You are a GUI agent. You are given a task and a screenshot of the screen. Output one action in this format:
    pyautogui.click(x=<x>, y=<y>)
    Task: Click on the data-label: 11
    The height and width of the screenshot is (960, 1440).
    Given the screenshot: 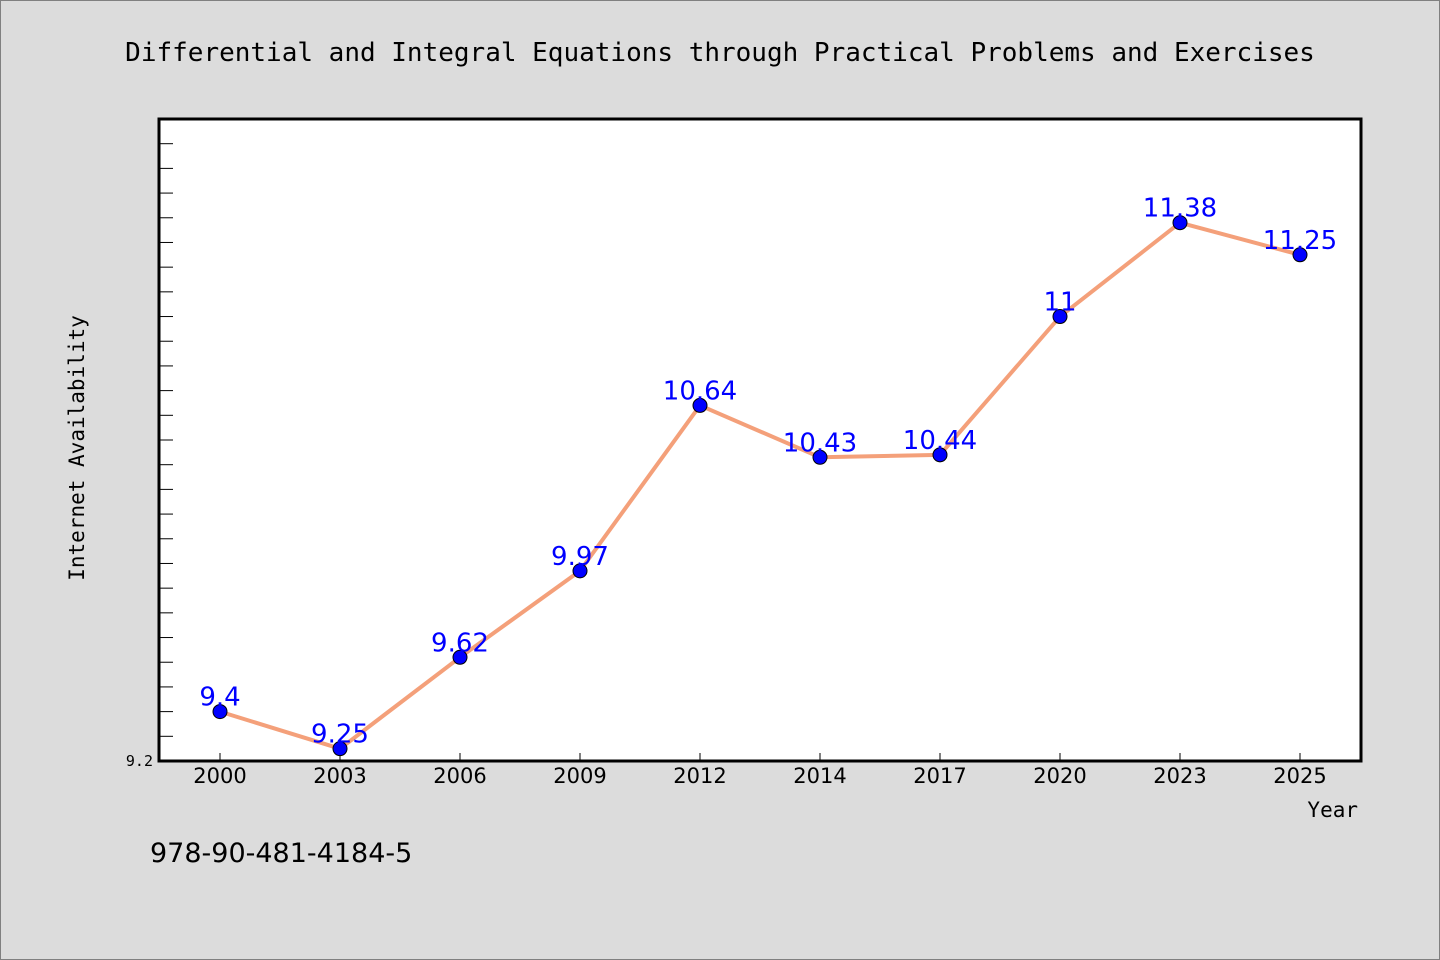 What is the action you would take?
    pyautogui.click(x=1059, y=303)
    